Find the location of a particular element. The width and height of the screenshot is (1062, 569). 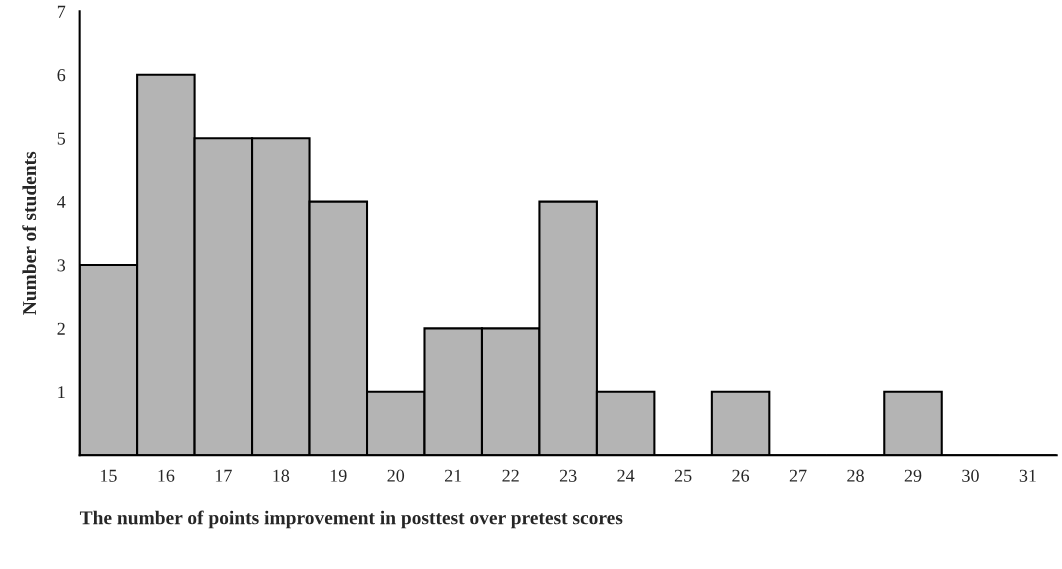

y-tick-label: 4 is located at coordinates (61, 201).